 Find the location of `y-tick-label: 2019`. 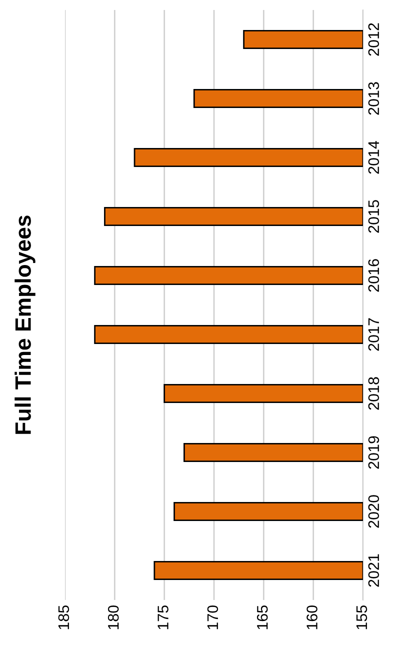

y-tick-label: 2019 is located at coordinates (374, 452).